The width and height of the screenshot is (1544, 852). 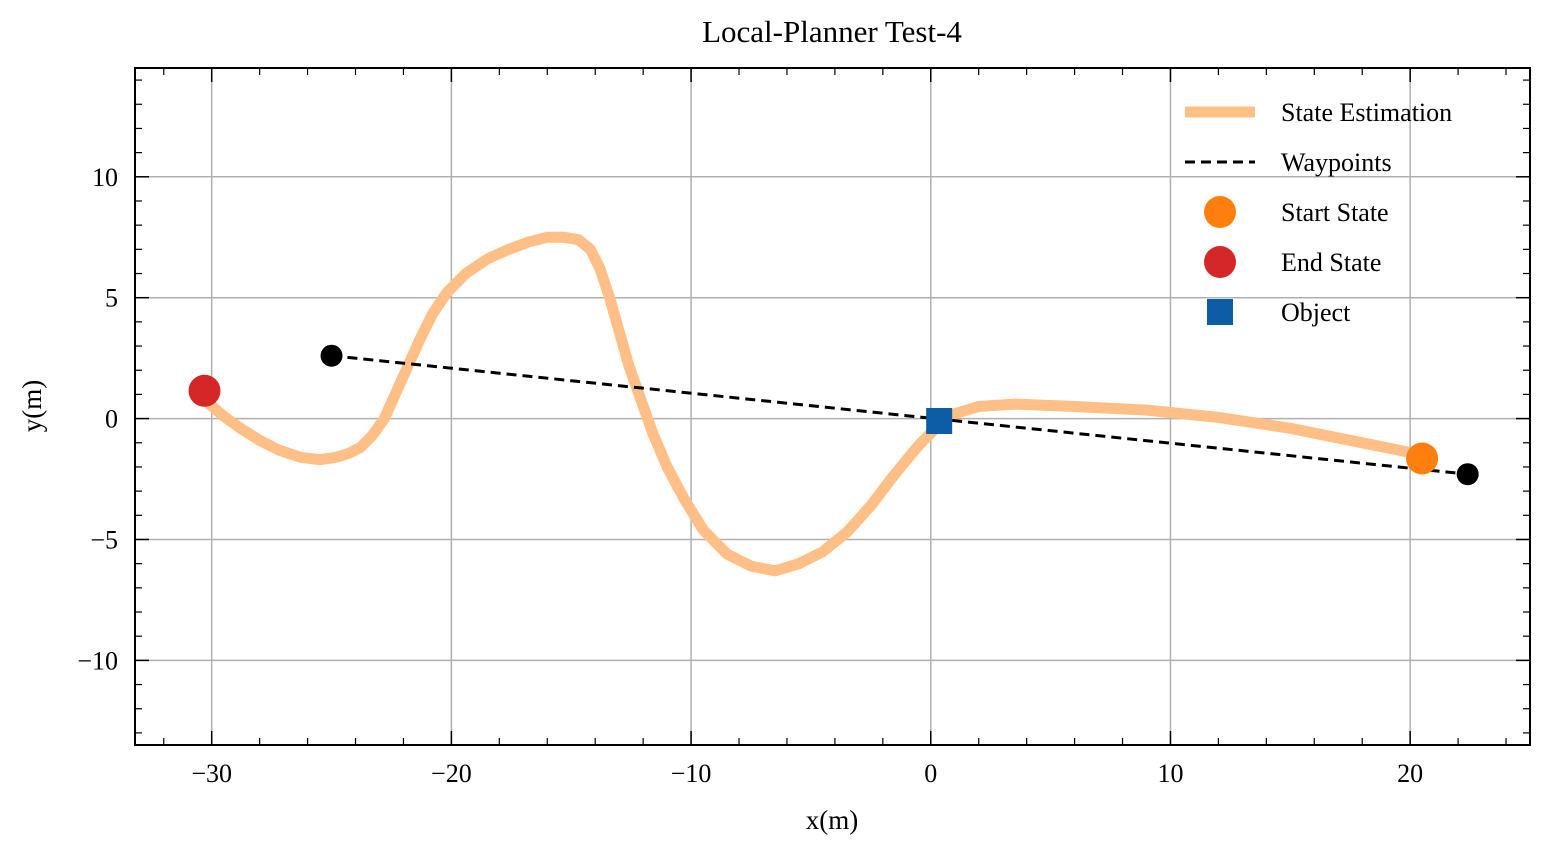 What do you see at coordinates (1366, 112) in the screenshot?
I see `legend-label: State Estimation` at bounding box center [1366, 112].